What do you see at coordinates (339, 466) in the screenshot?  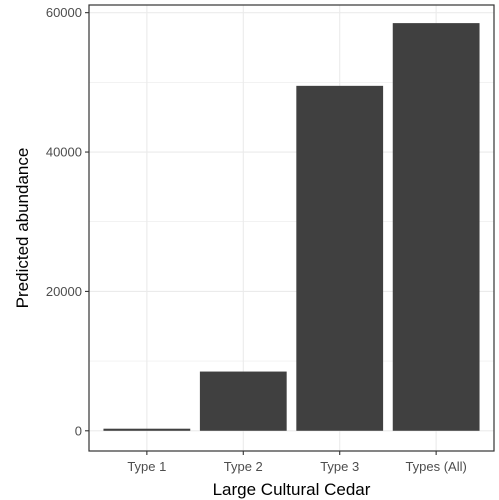 I see `x-tick-label: Type 3` at bounding box center [339, 466].